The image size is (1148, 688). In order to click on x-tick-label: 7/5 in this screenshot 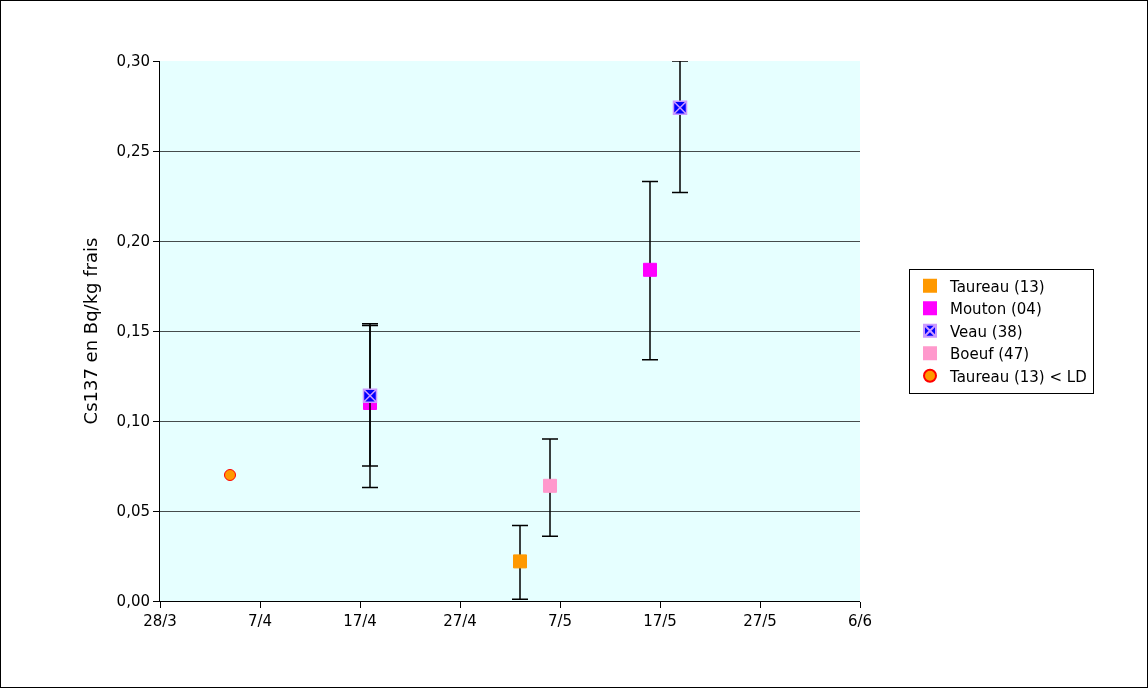, I will do `click(560, 621)`.